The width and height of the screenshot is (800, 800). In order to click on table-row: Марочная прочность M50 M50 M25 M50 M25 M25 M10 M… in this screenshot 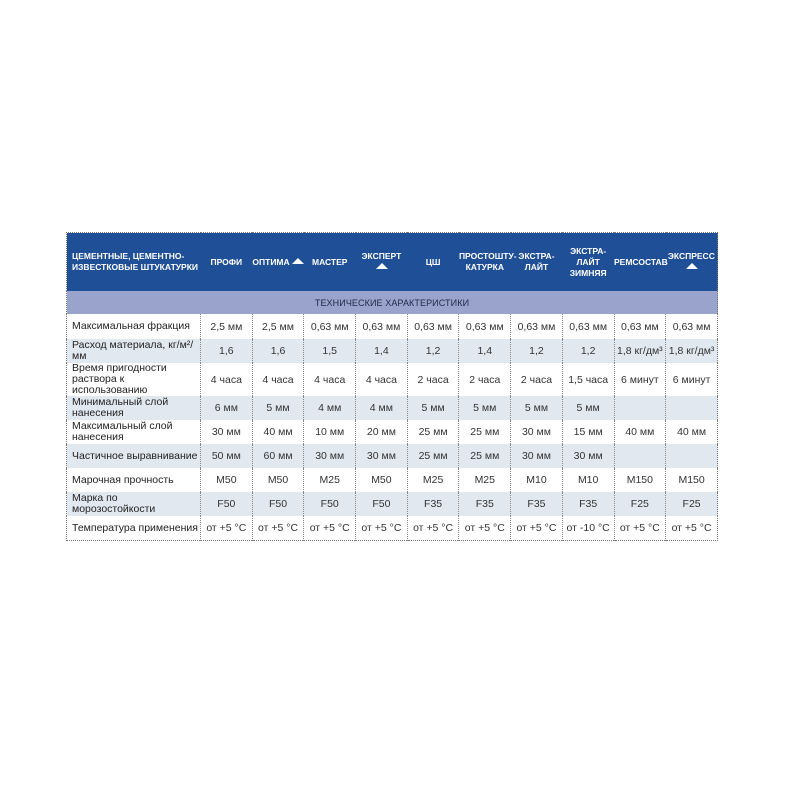, I will do `click(392, 480)`.